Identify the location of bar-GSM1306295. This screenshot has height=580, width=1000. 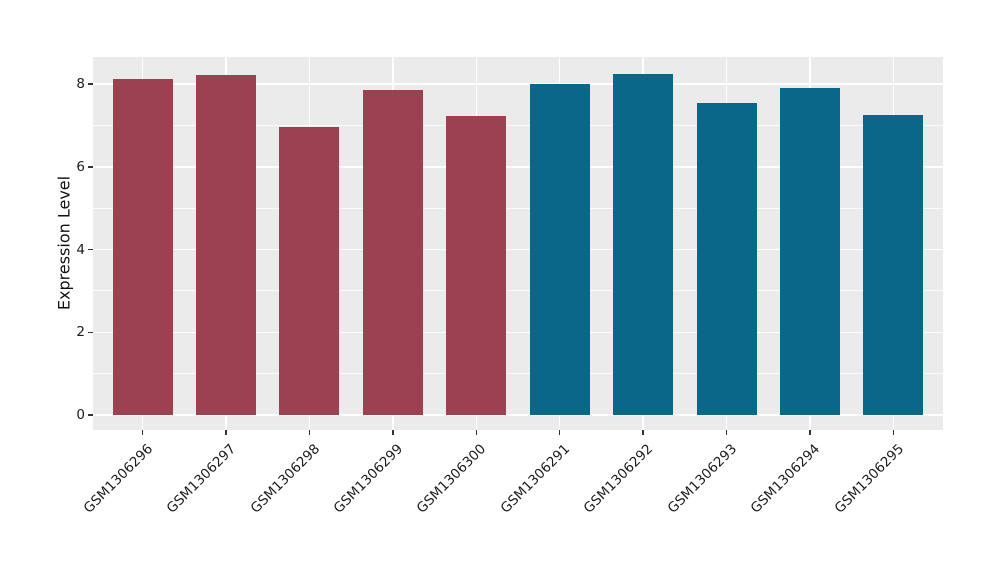
(893, 264).